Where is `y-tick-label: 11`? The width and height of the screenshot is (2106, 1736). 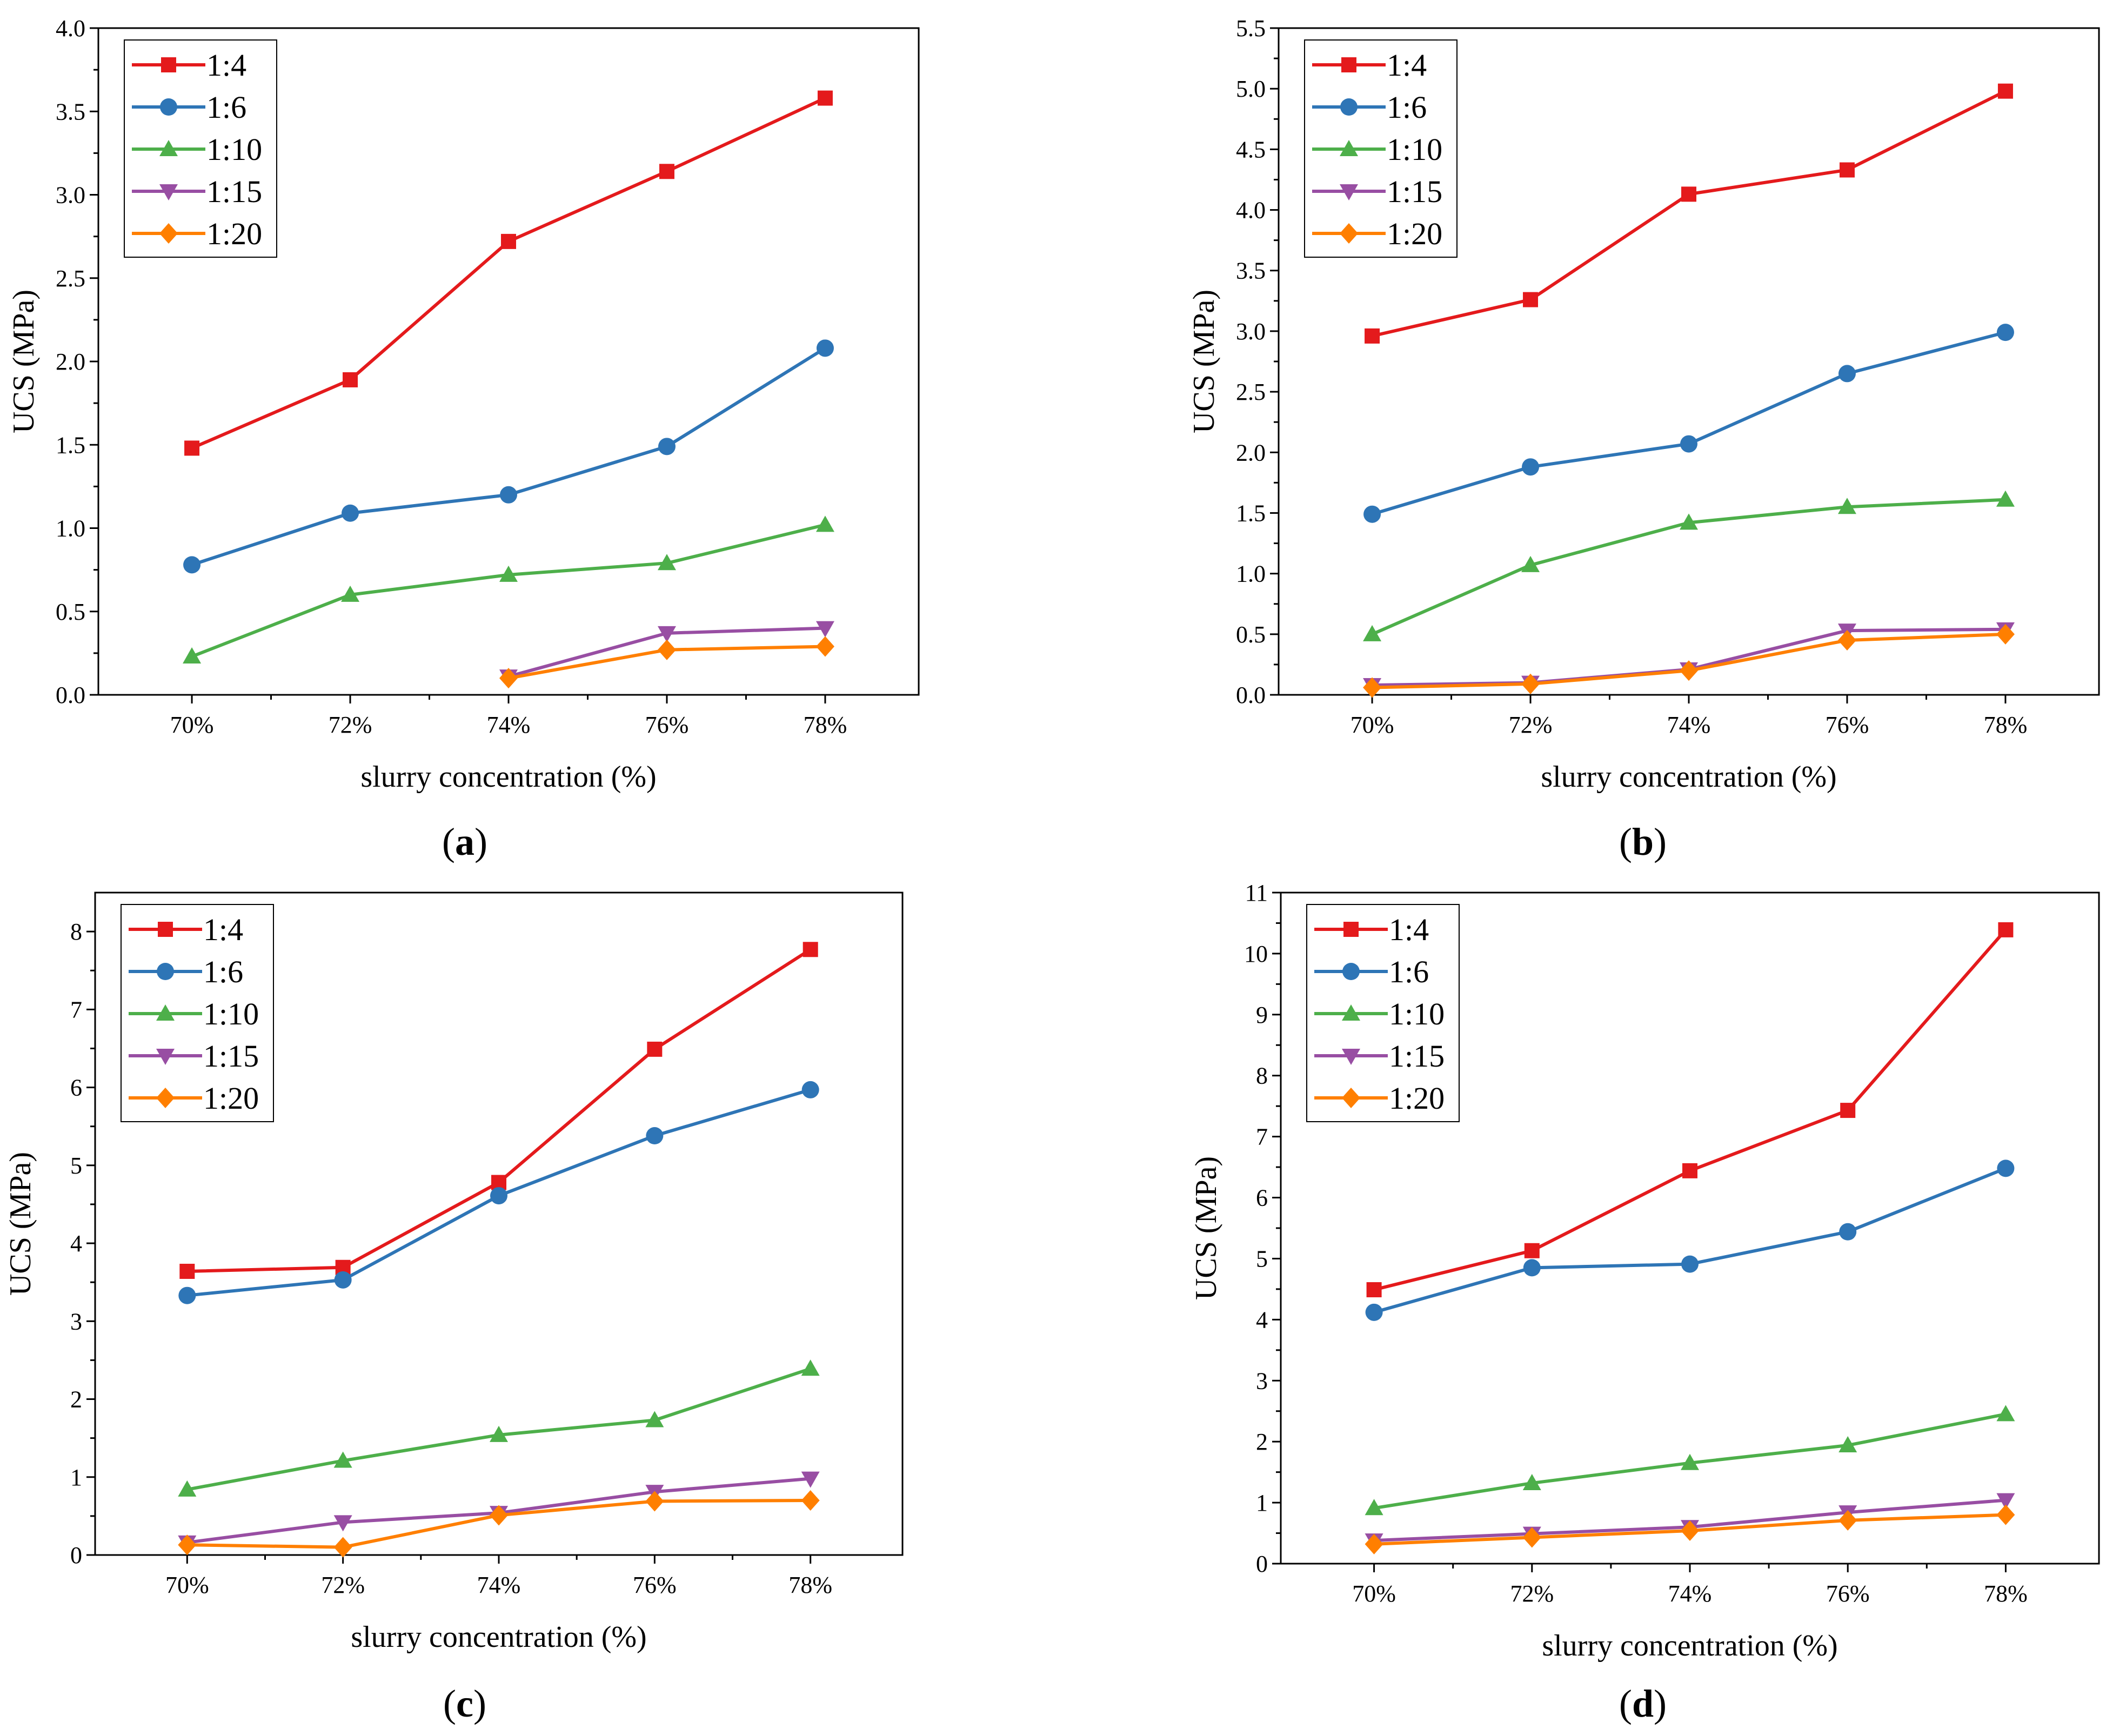 y-tick-label: 11 is located at coordinates (1256, 893).